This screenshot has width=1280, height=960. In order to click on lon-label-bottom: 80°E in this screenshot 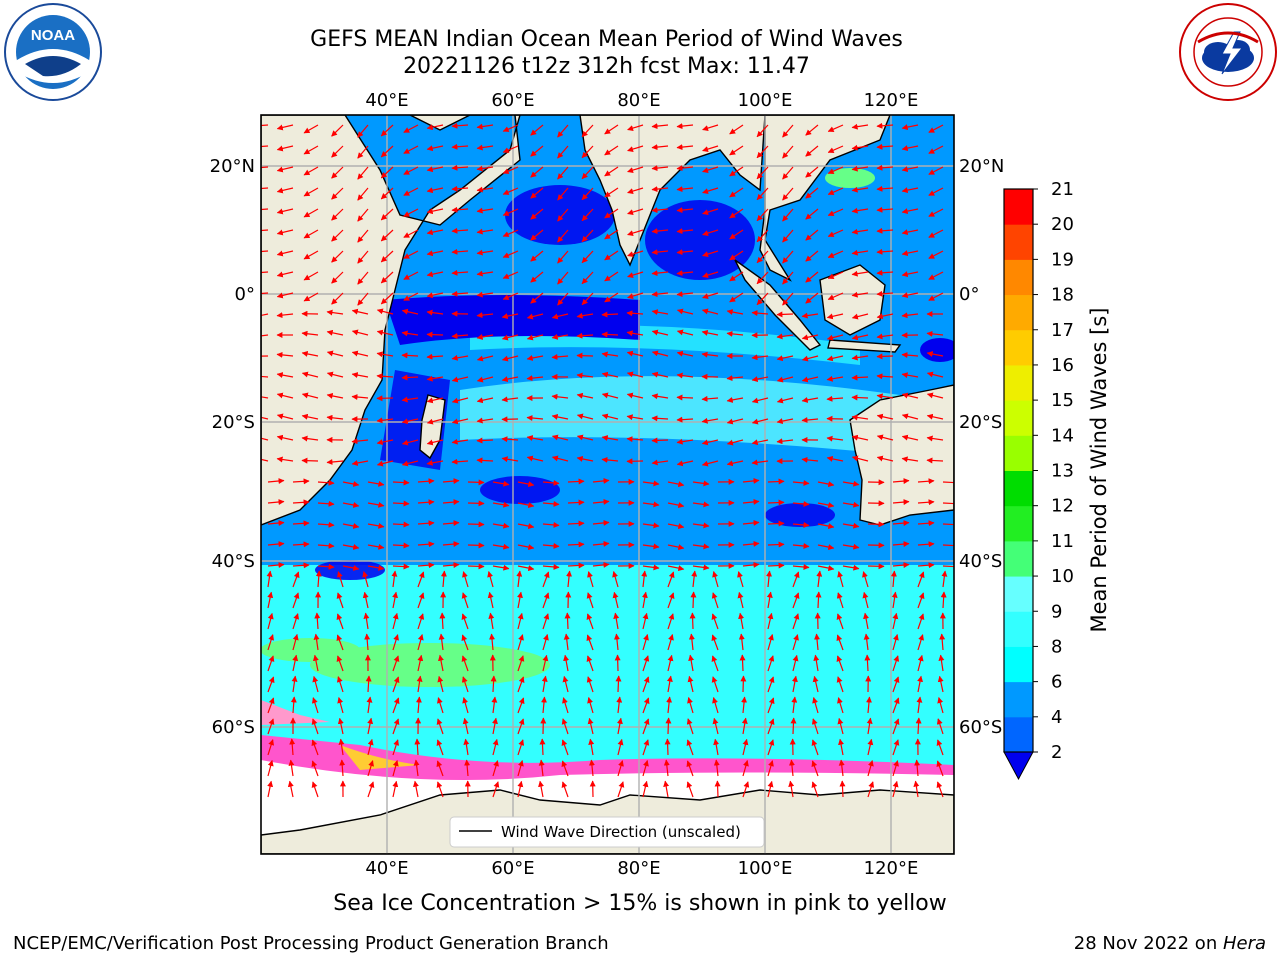, I will do `click(638, 868)`.